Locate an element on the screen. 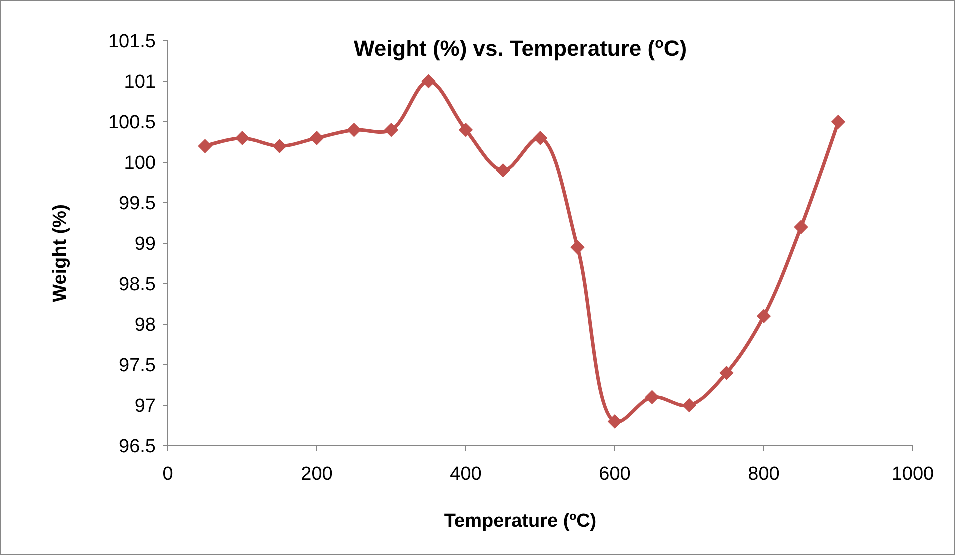  chart-title: Weight (%) vs. Temperature ($^{o}$C) is located at coordinates (521, 48).